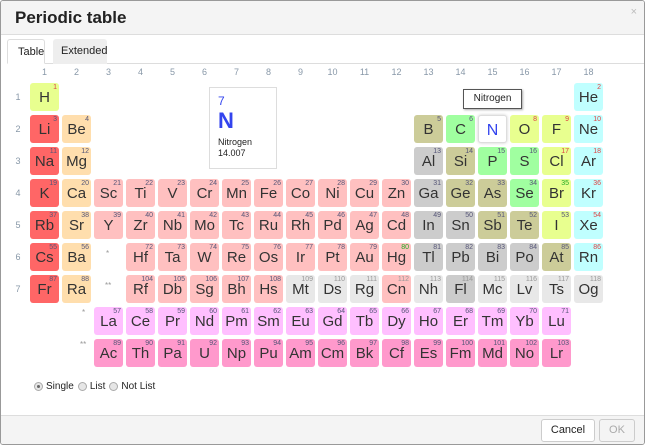 This screenshot has height=445, width=645. What do you see at coordinates (332, 193) in the screenshot?
I see `element-cell-ni: 28 Ni` at bounding box center [332, 193].